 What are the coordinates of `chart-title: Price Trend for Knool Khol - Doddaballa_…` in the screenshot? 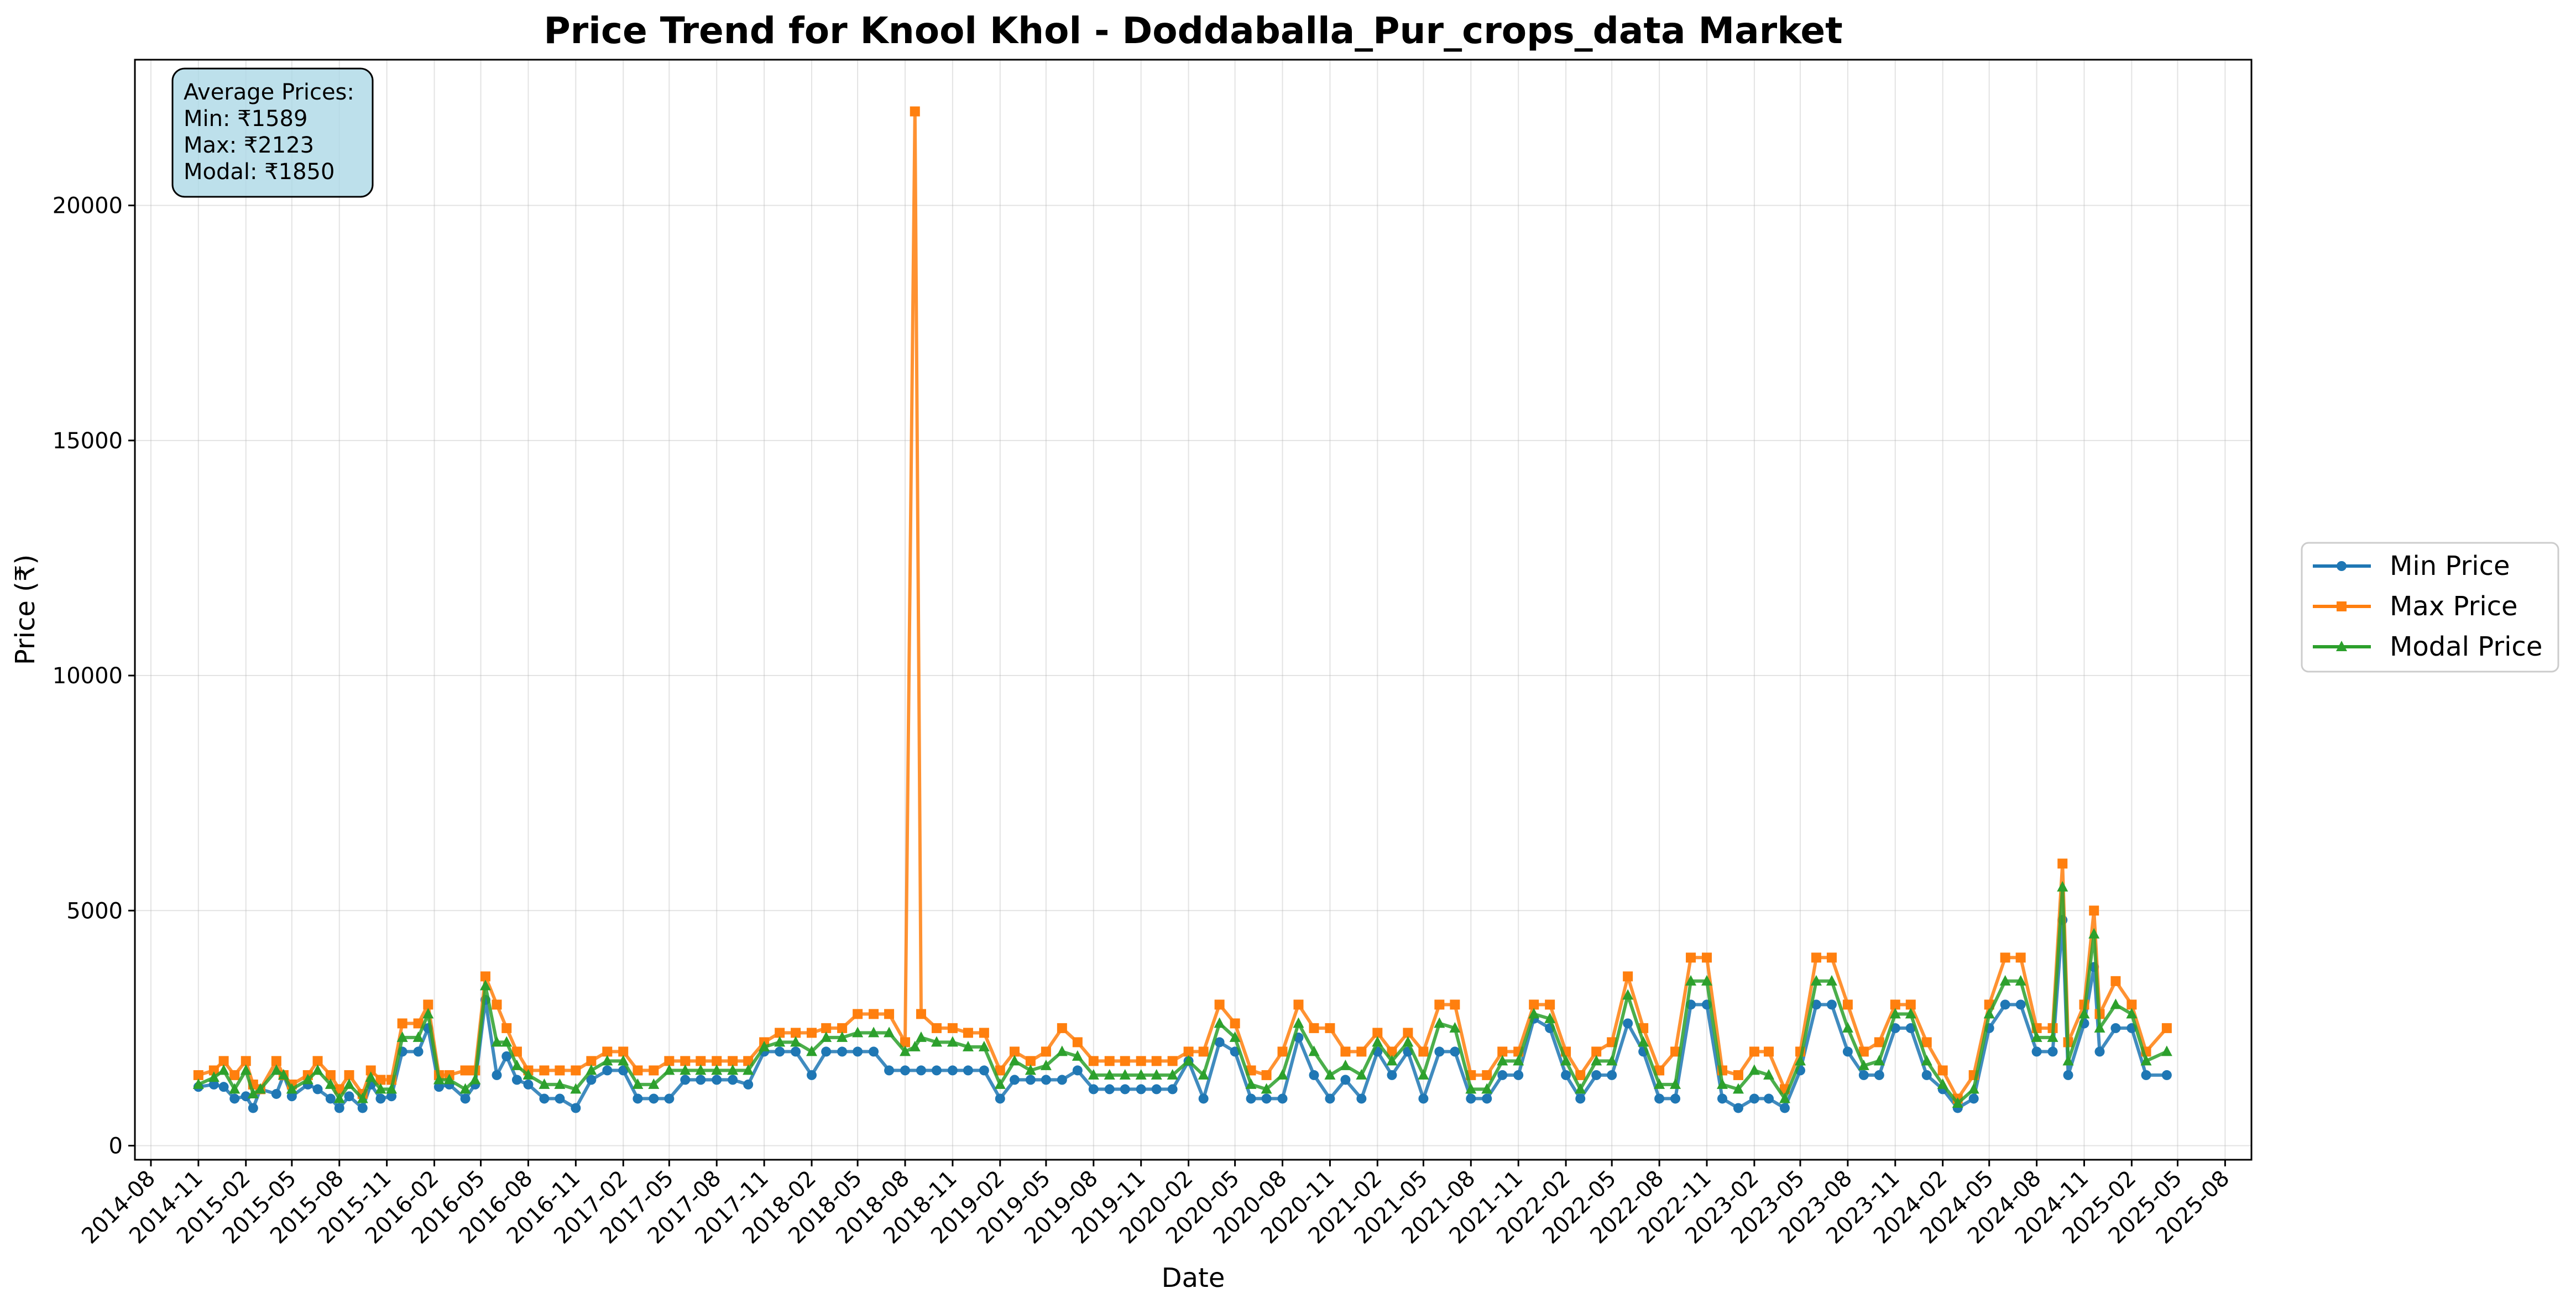 It's located at (1193, 30).